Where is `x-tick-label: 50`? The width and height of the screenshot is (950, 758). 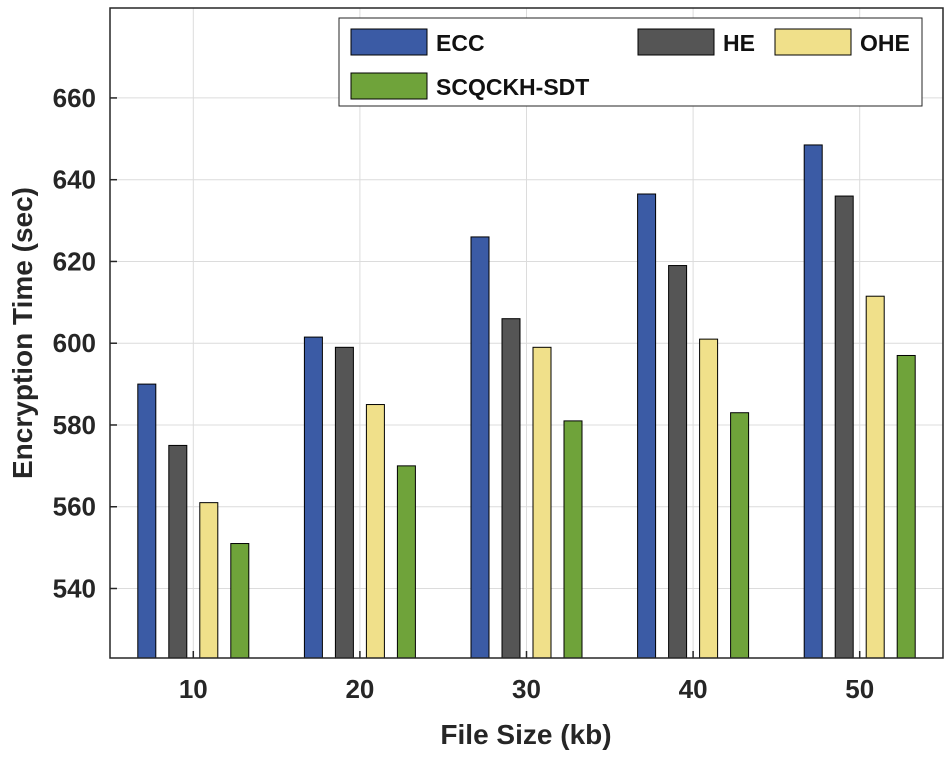 x-tick-label: 50 is located at coordinates (859, 689).